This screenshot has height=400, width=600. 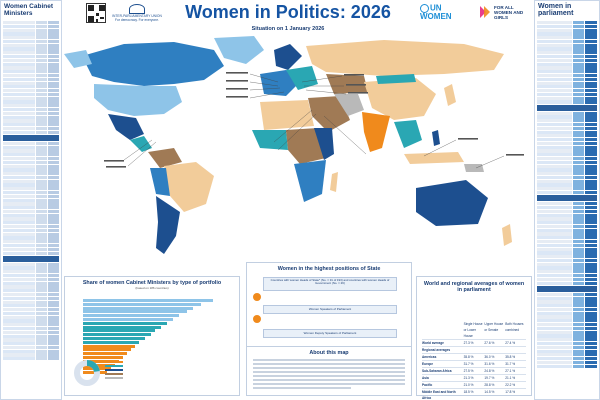 I want to click on averages-cell: Middle East and North Africa, so click(x=439, y=395).